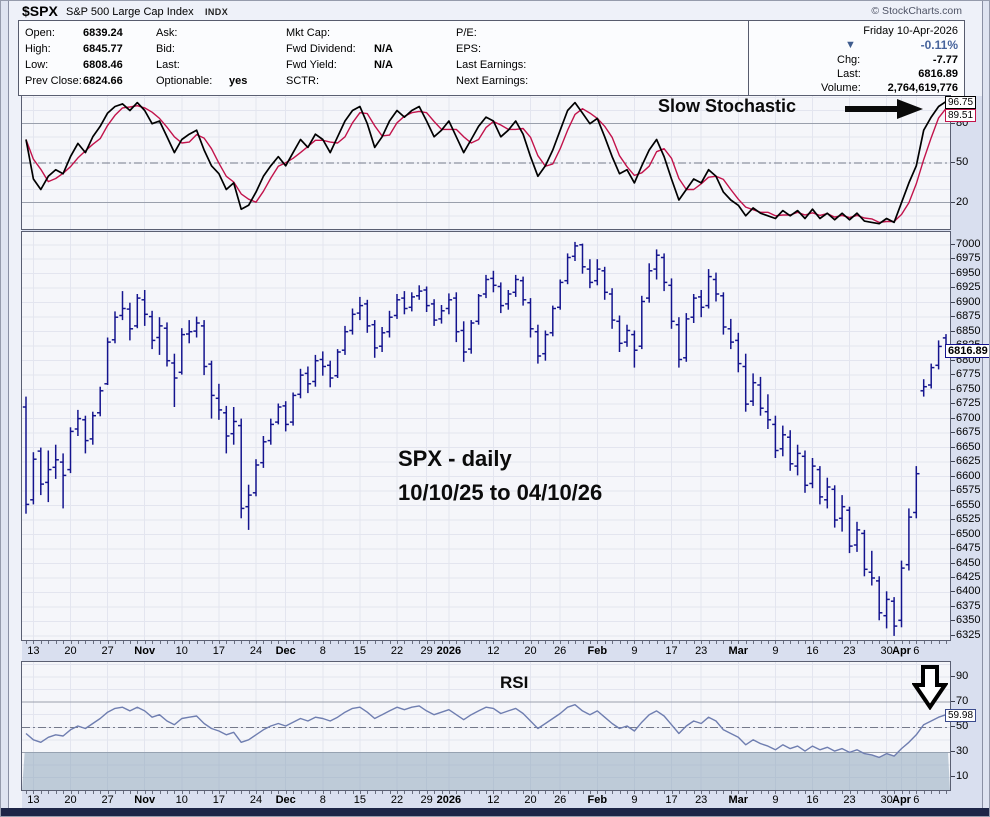 This screenshot has height=817, width=990. What do you see at coordinates (671, 651) in the screenshot?
I see `date-axis-label: 17` at bounding box center [671, 651].